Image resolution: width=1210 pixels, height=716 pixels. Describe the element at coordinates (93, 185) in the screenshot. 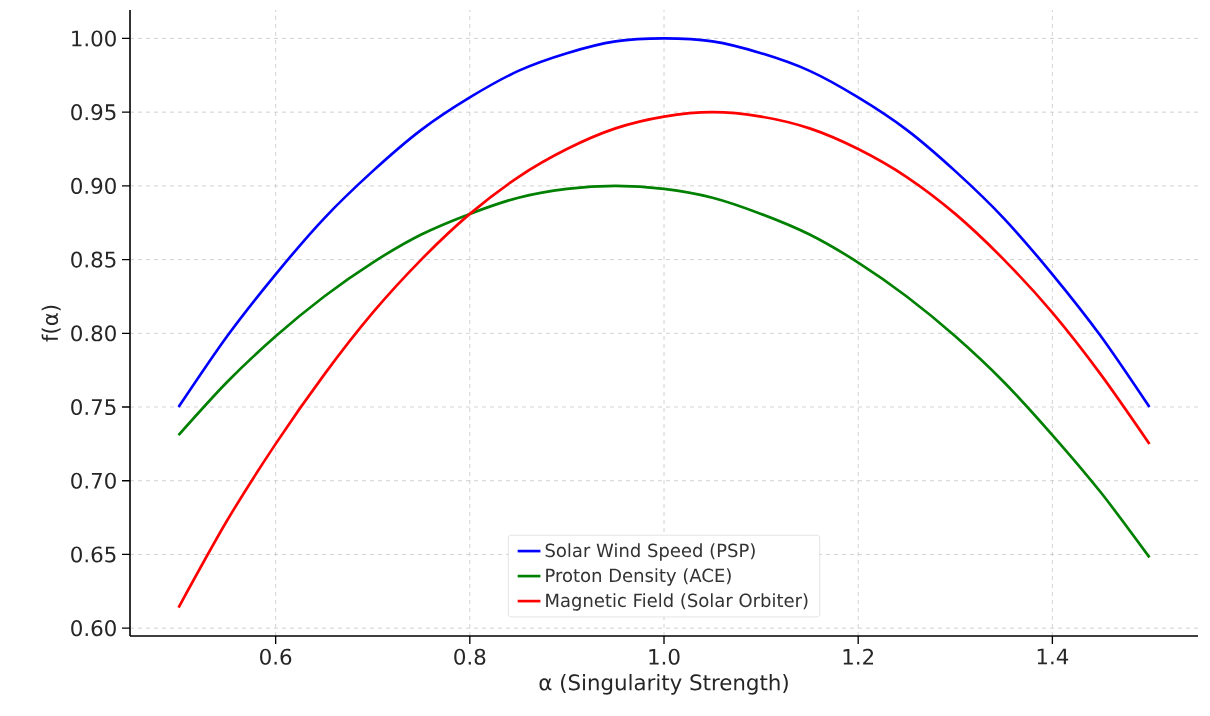

I see `y-tick-label: 0.90` at that location.